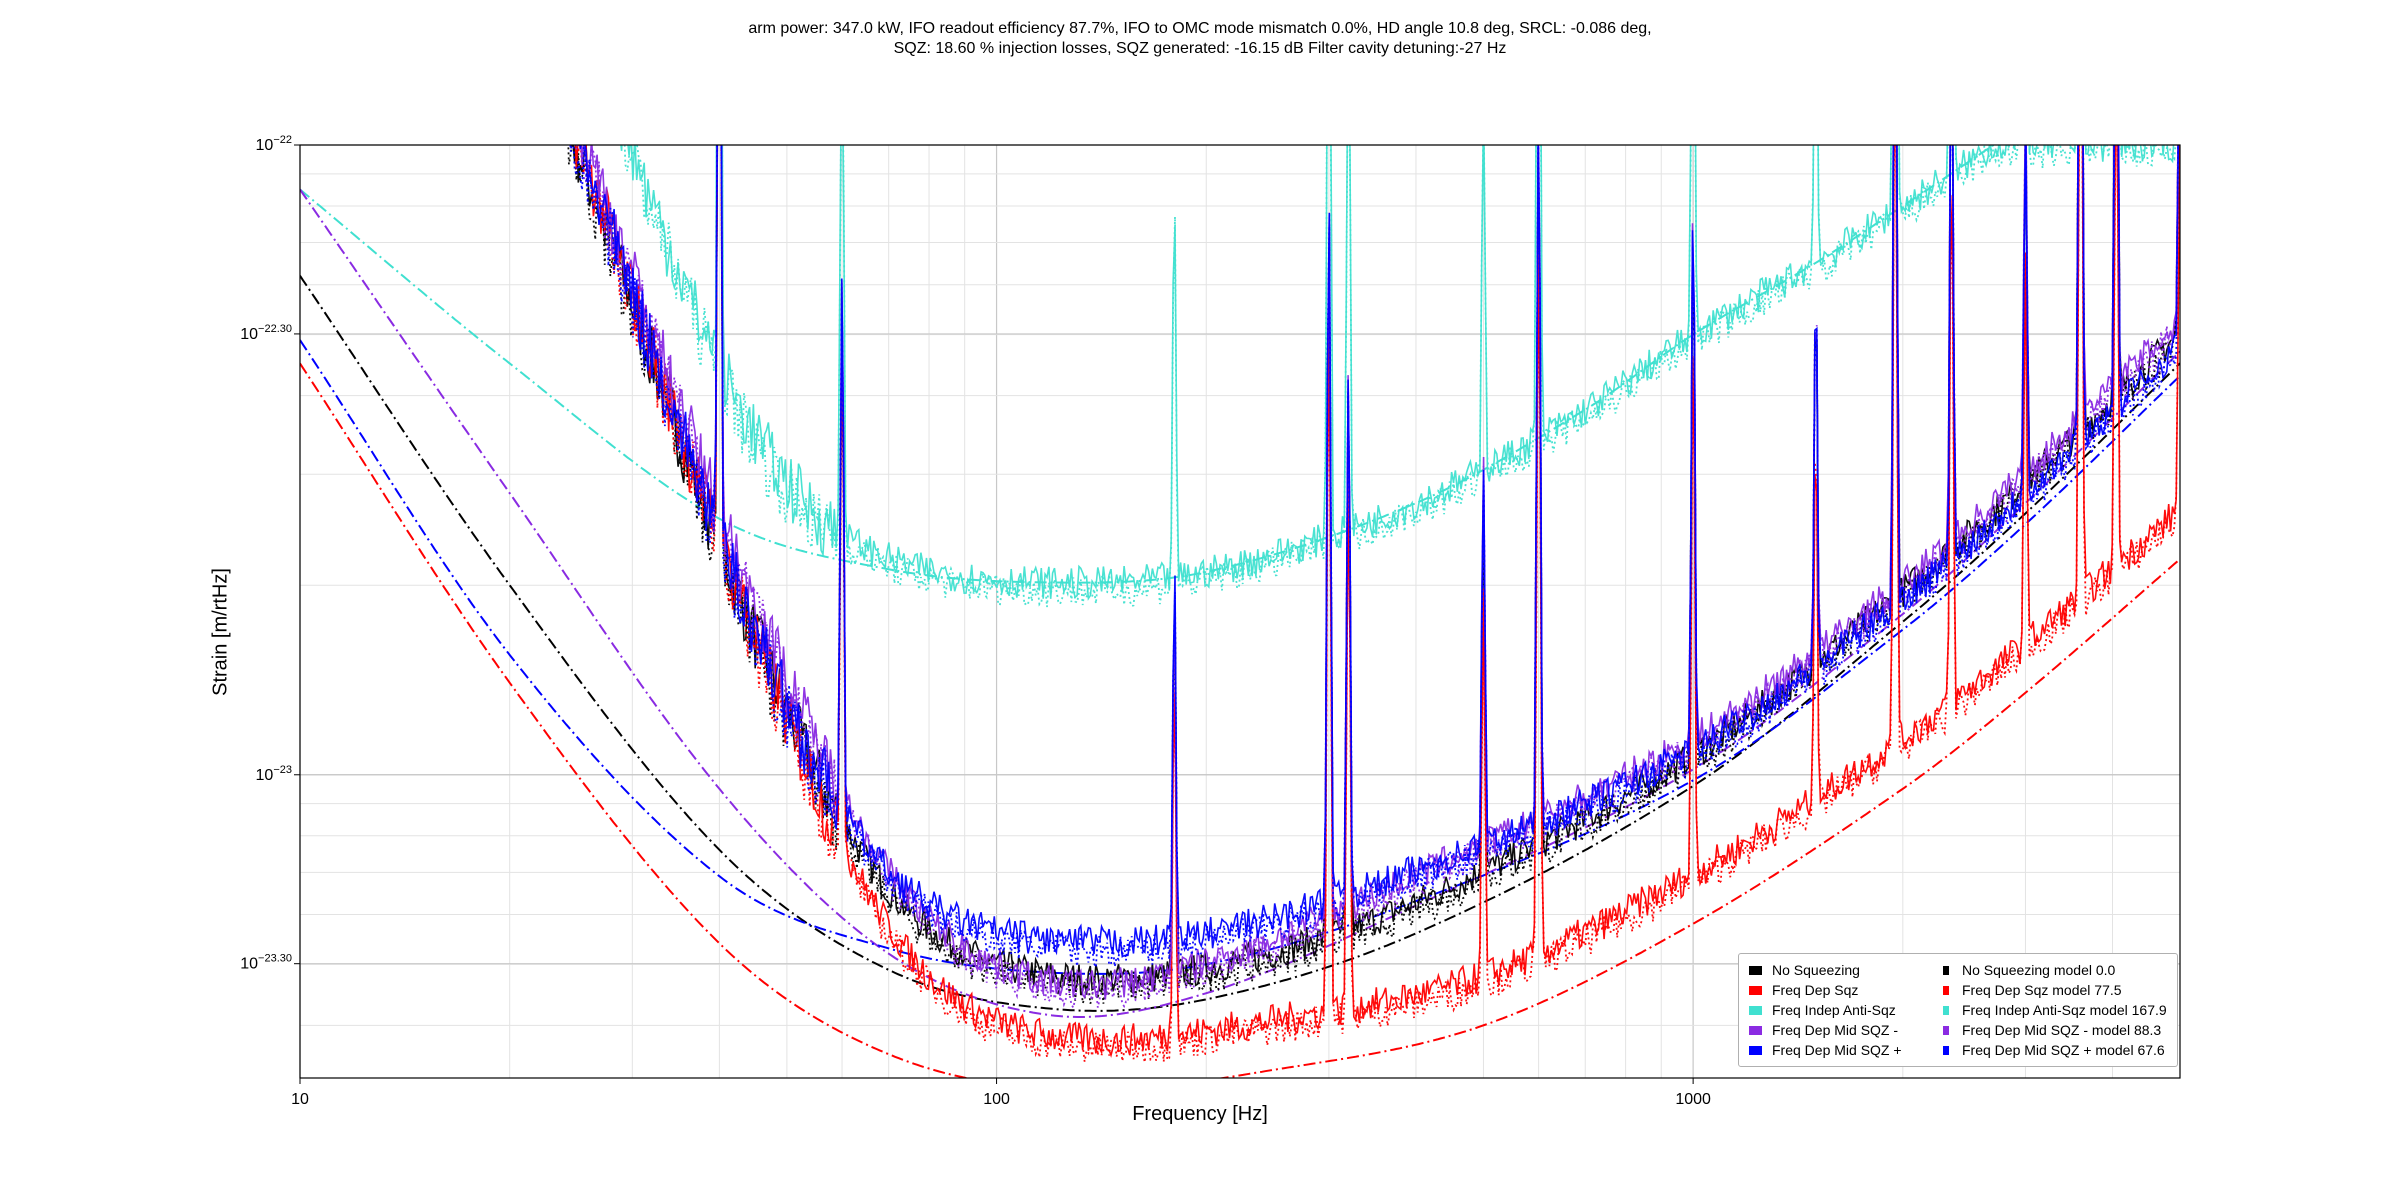 The height and width of the screenshot is (1199, 2400). Describe the element at coordinates (2039, 970) in the screenshot. I see `legend-label: No Squeezing model 0.0` at that location.